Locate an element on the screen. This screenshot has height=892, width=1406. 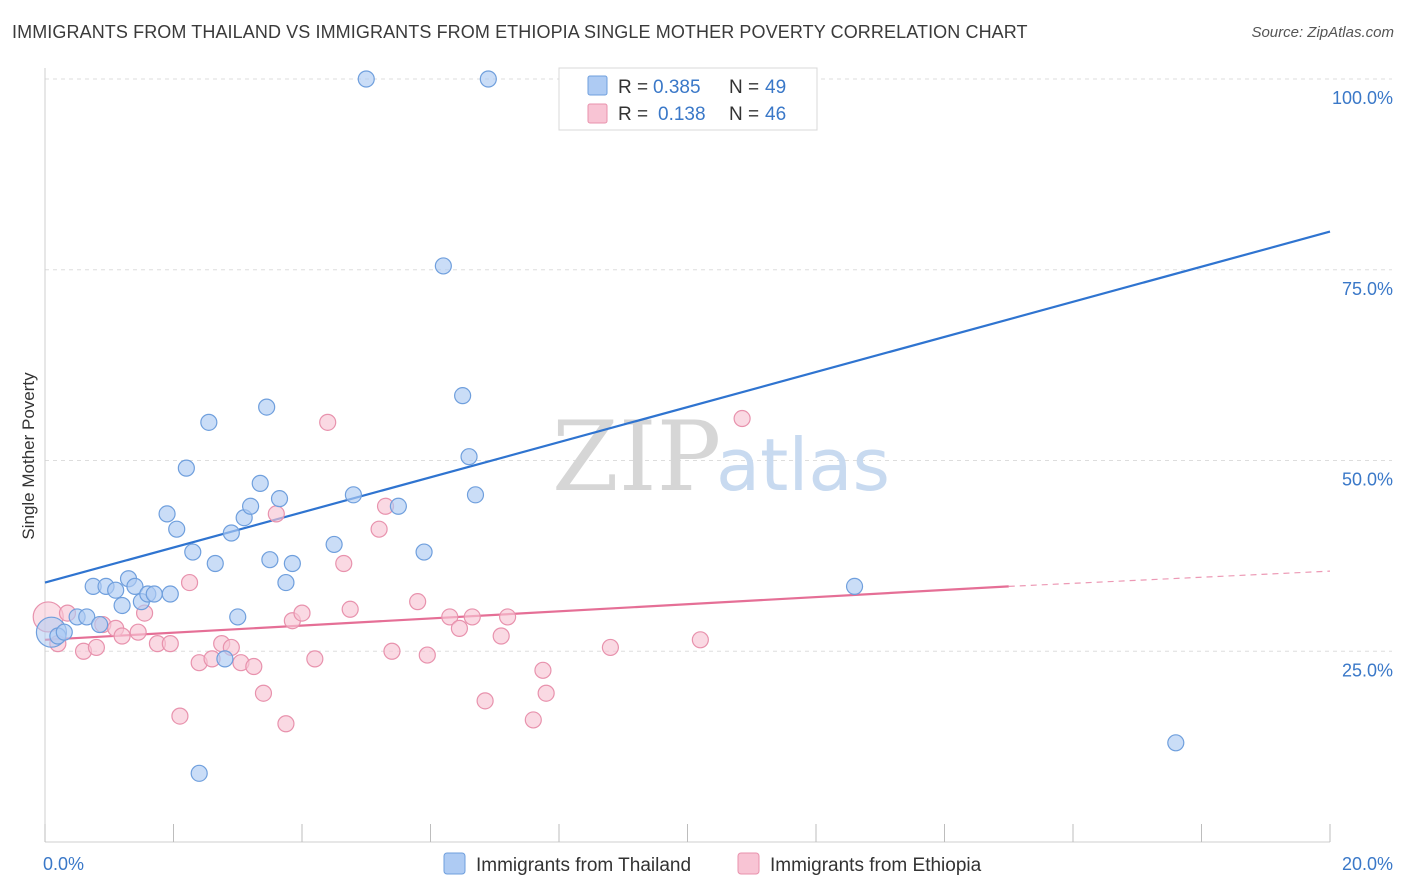
legend-box: R = 0.385 N = 49 R = 0.138 N = 46 is located at coordinates (688, 99).